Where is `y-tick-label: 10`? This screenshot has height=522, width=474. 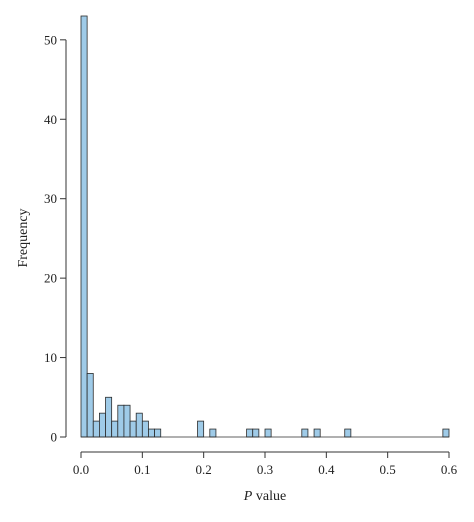
y-tick-label: 10 is located at coordinates (50, 357).